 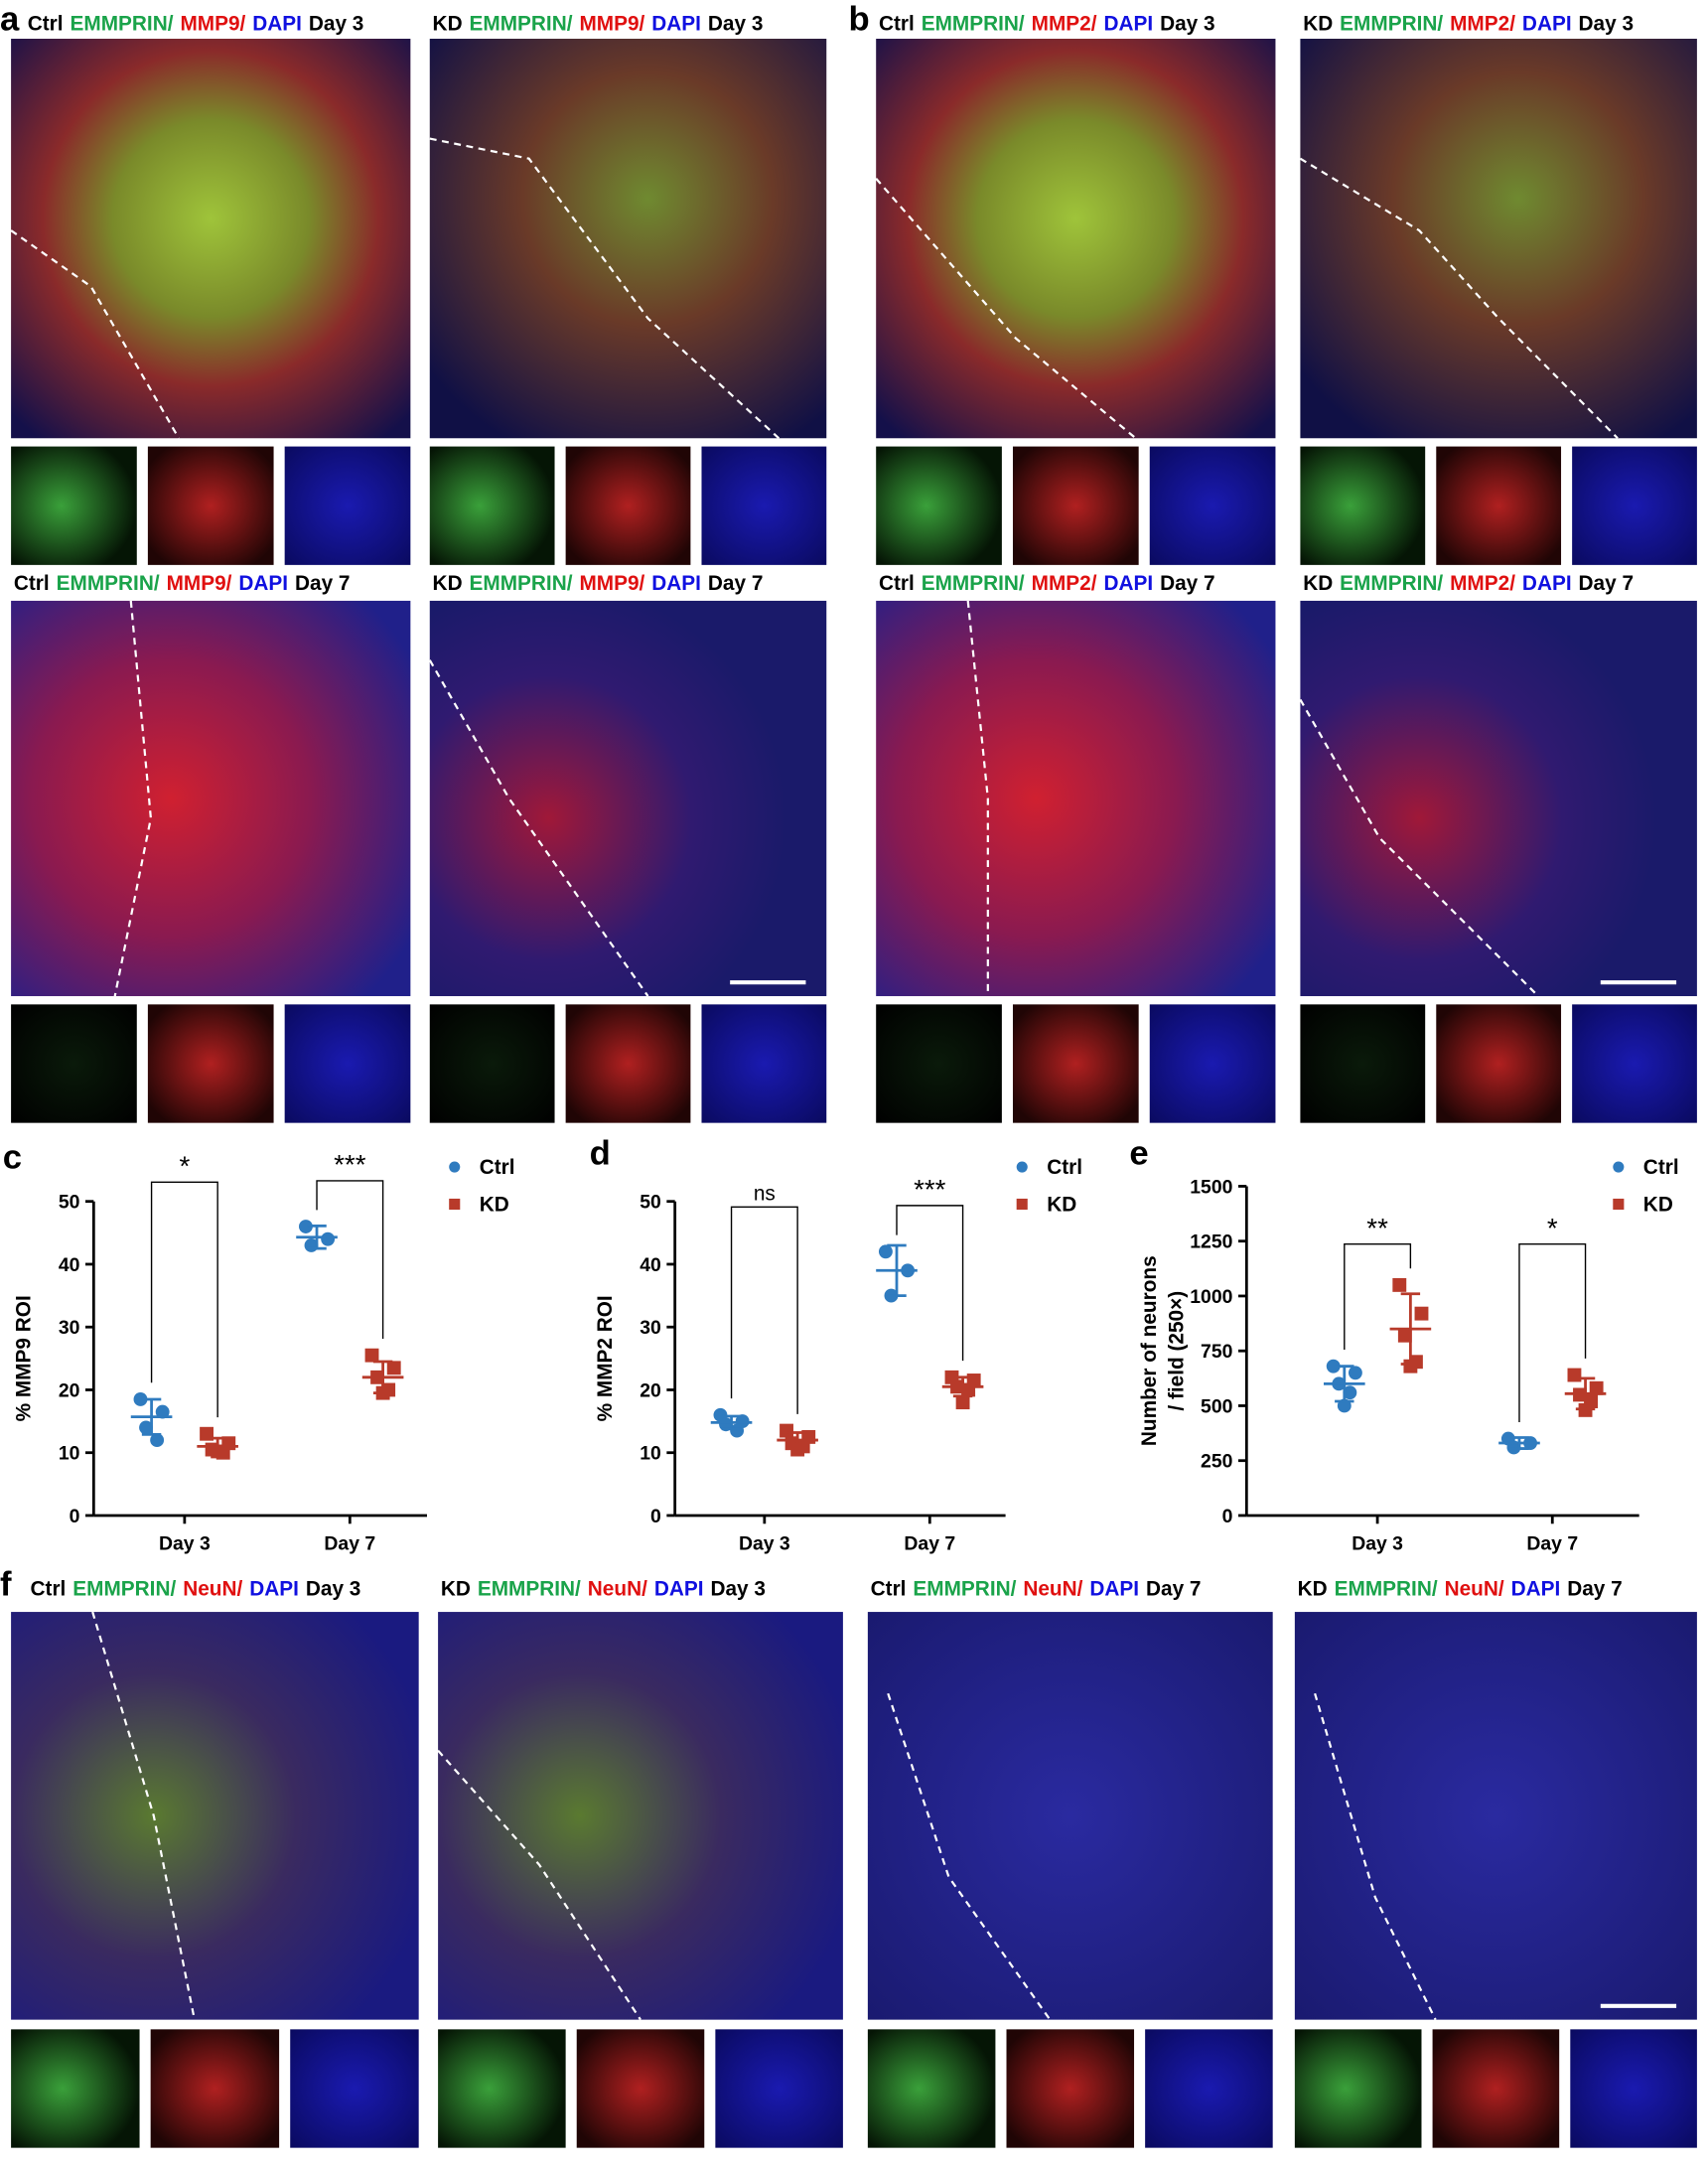 I want to click on significance-label: **, so click(x=1377, y=1228).